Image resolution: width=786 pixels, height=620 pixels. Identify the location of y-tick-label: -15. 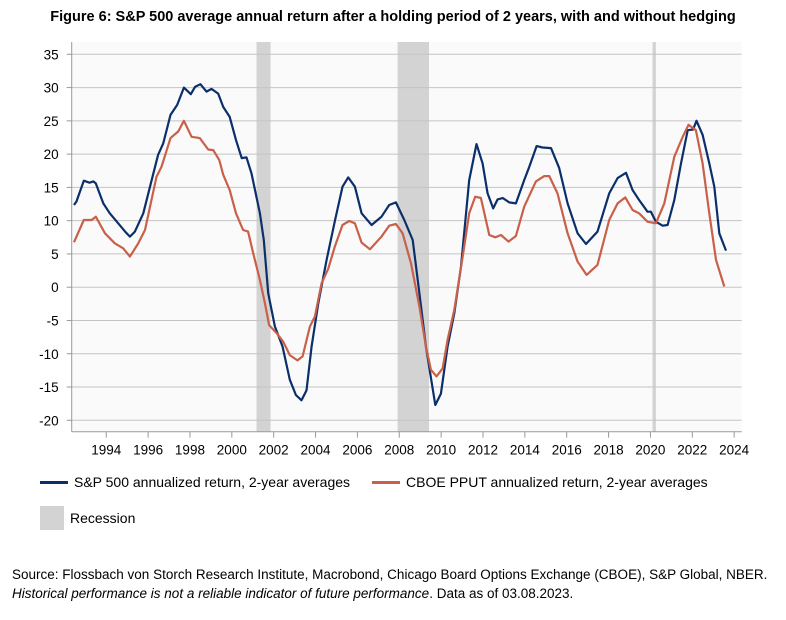
(49, 387).